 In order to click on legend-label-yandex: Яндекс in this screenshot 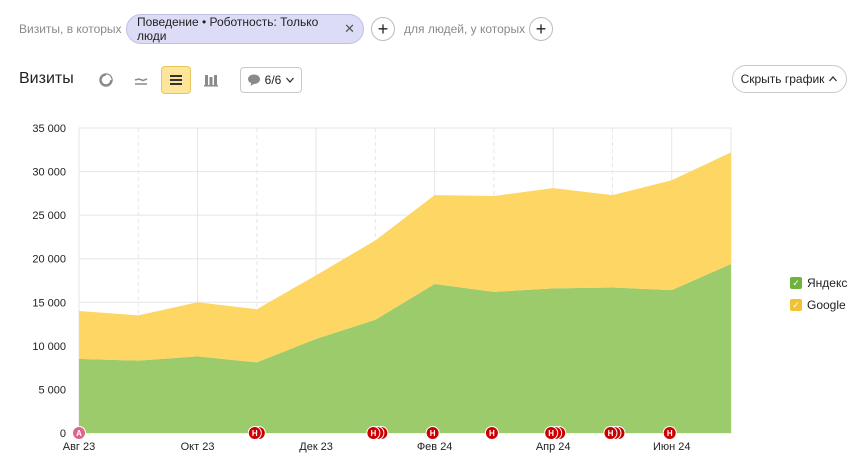, I will do `click(827, 283)`.